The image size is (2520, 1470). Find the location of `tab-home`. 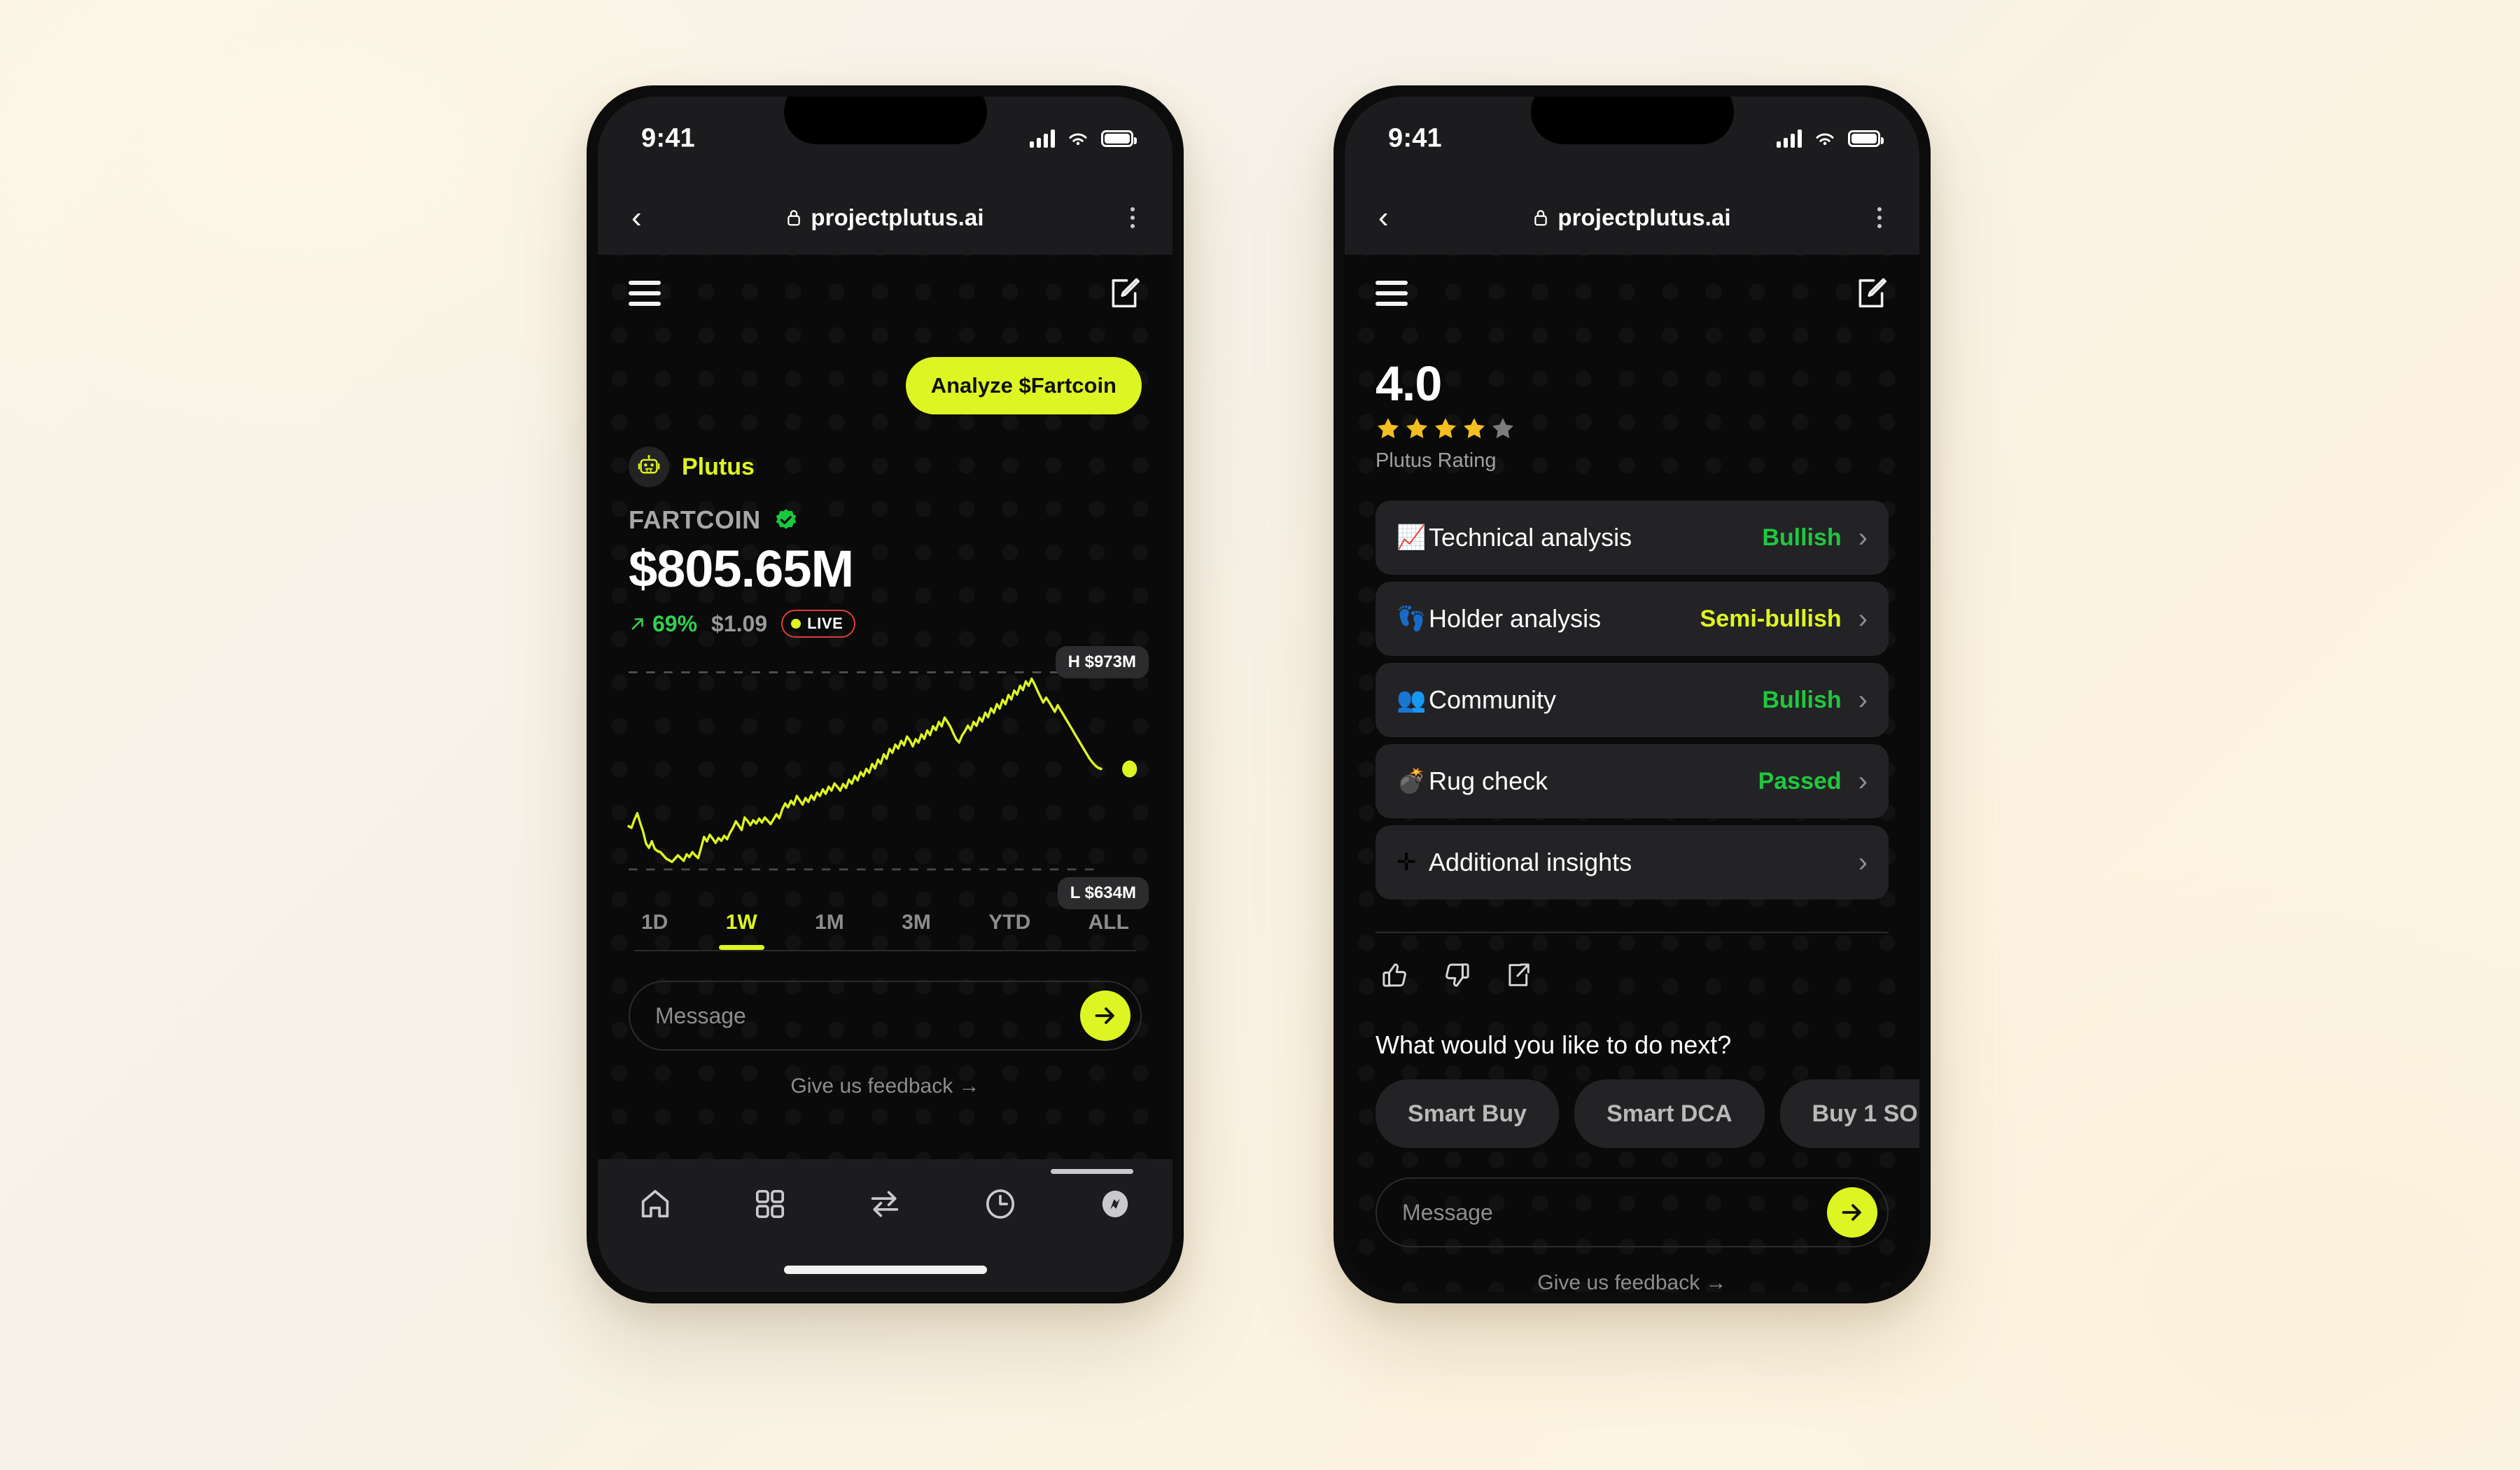

tab-home is located at coordinates (655, 1206).